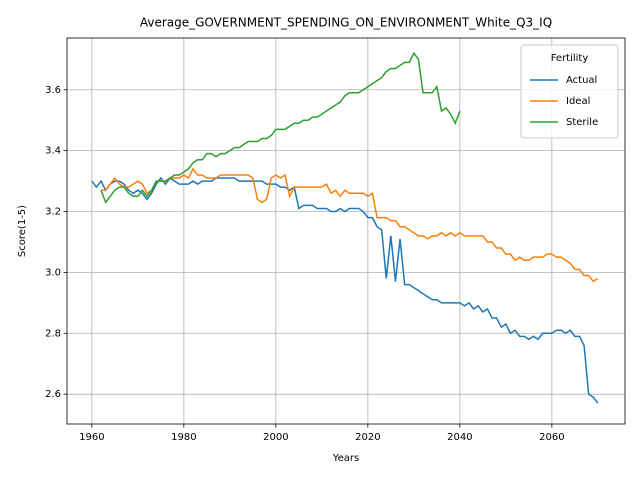 The height and width of the screenshot is (484, 640). What do you see at coordinates (22, 231) in the screenshot?
I see `y-axis-label: Score(1-5)` at bounding box center [22, 231].